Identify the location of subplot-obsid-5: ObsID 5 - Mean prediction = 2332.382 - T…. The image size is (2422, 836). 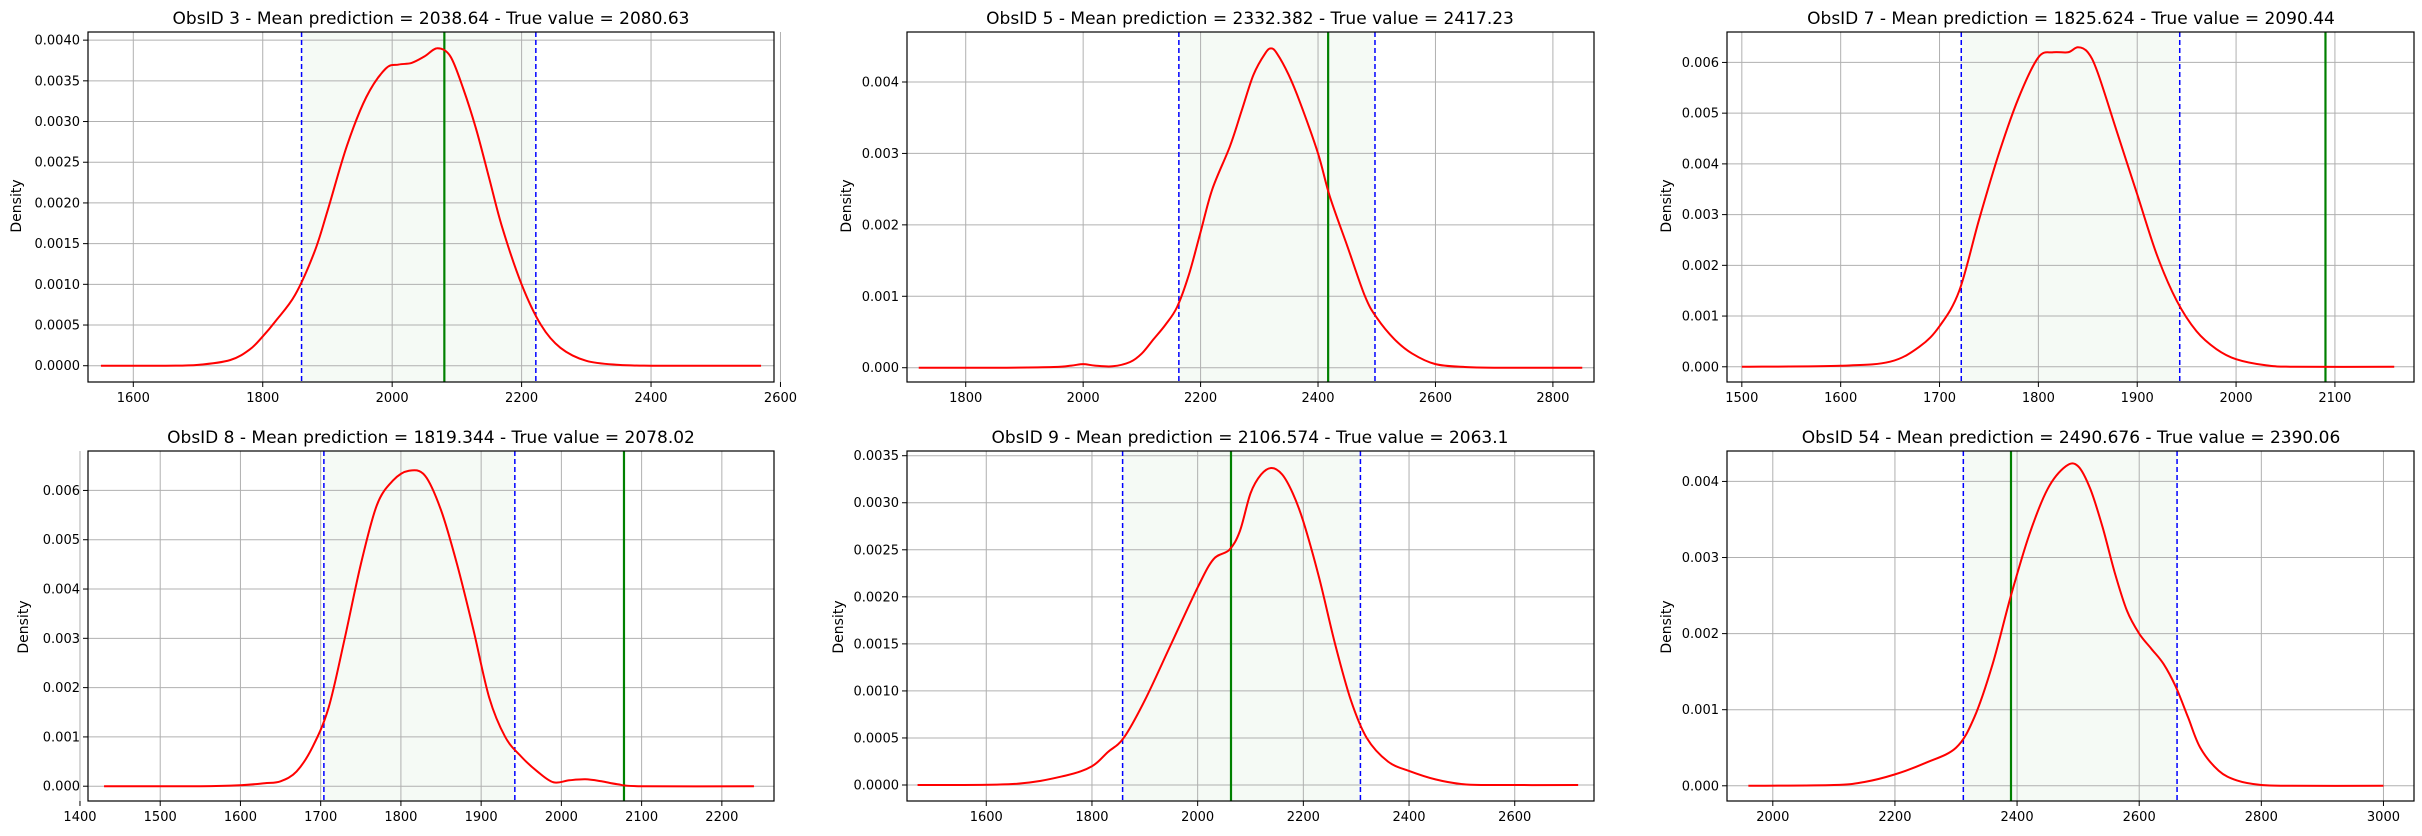
(1217, 207).